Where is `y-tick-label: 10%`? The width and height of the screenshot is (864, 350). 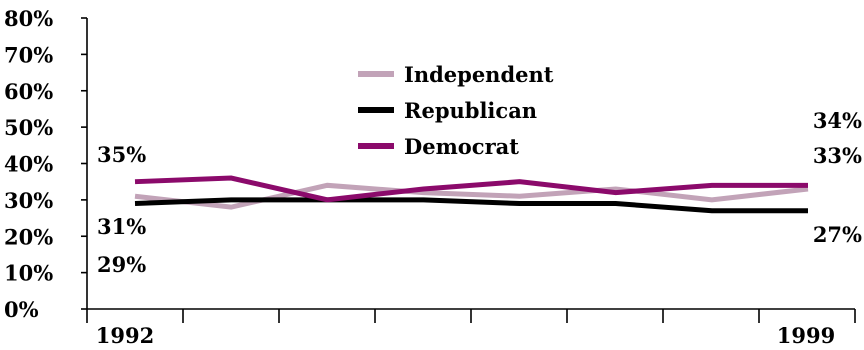
y-tick-label: 10% is located at coordinates (28, 273).